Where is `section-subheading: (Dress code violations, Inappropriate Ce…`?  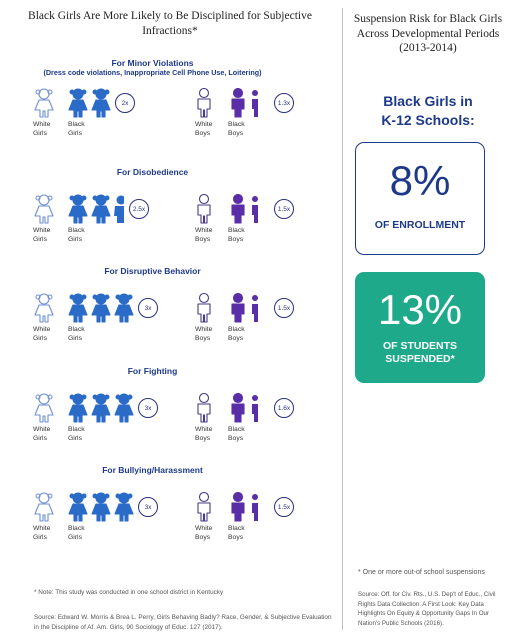 section-subheading: (Dress code violations, Inappropriate Ce… is located at coordinates (152, 72).